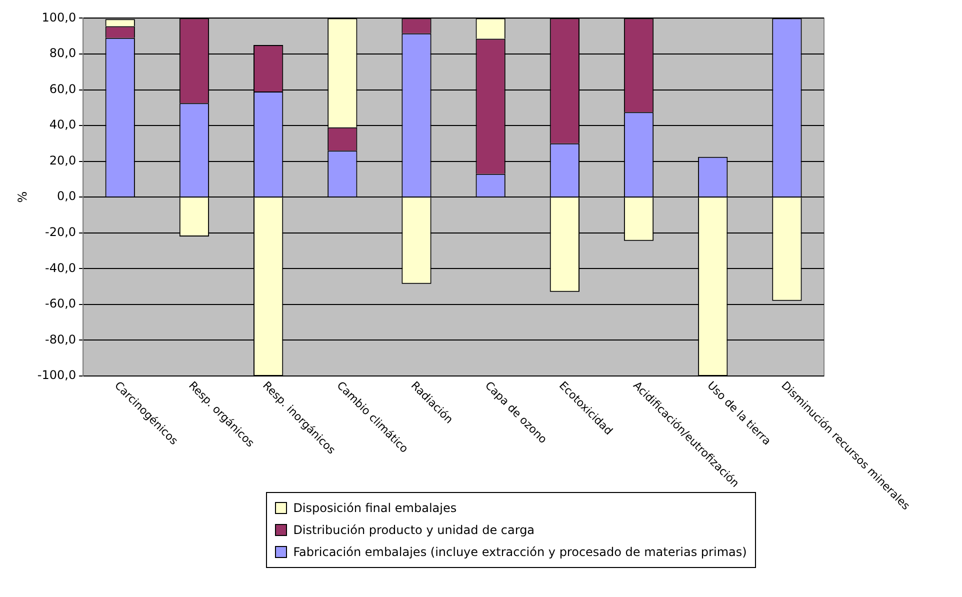  Describe the element at coordinates (520, 552) in the screenshot. I see `legend-label: Fabricación embalajes (incluye extracción y procesado de materias primas)` at that location.